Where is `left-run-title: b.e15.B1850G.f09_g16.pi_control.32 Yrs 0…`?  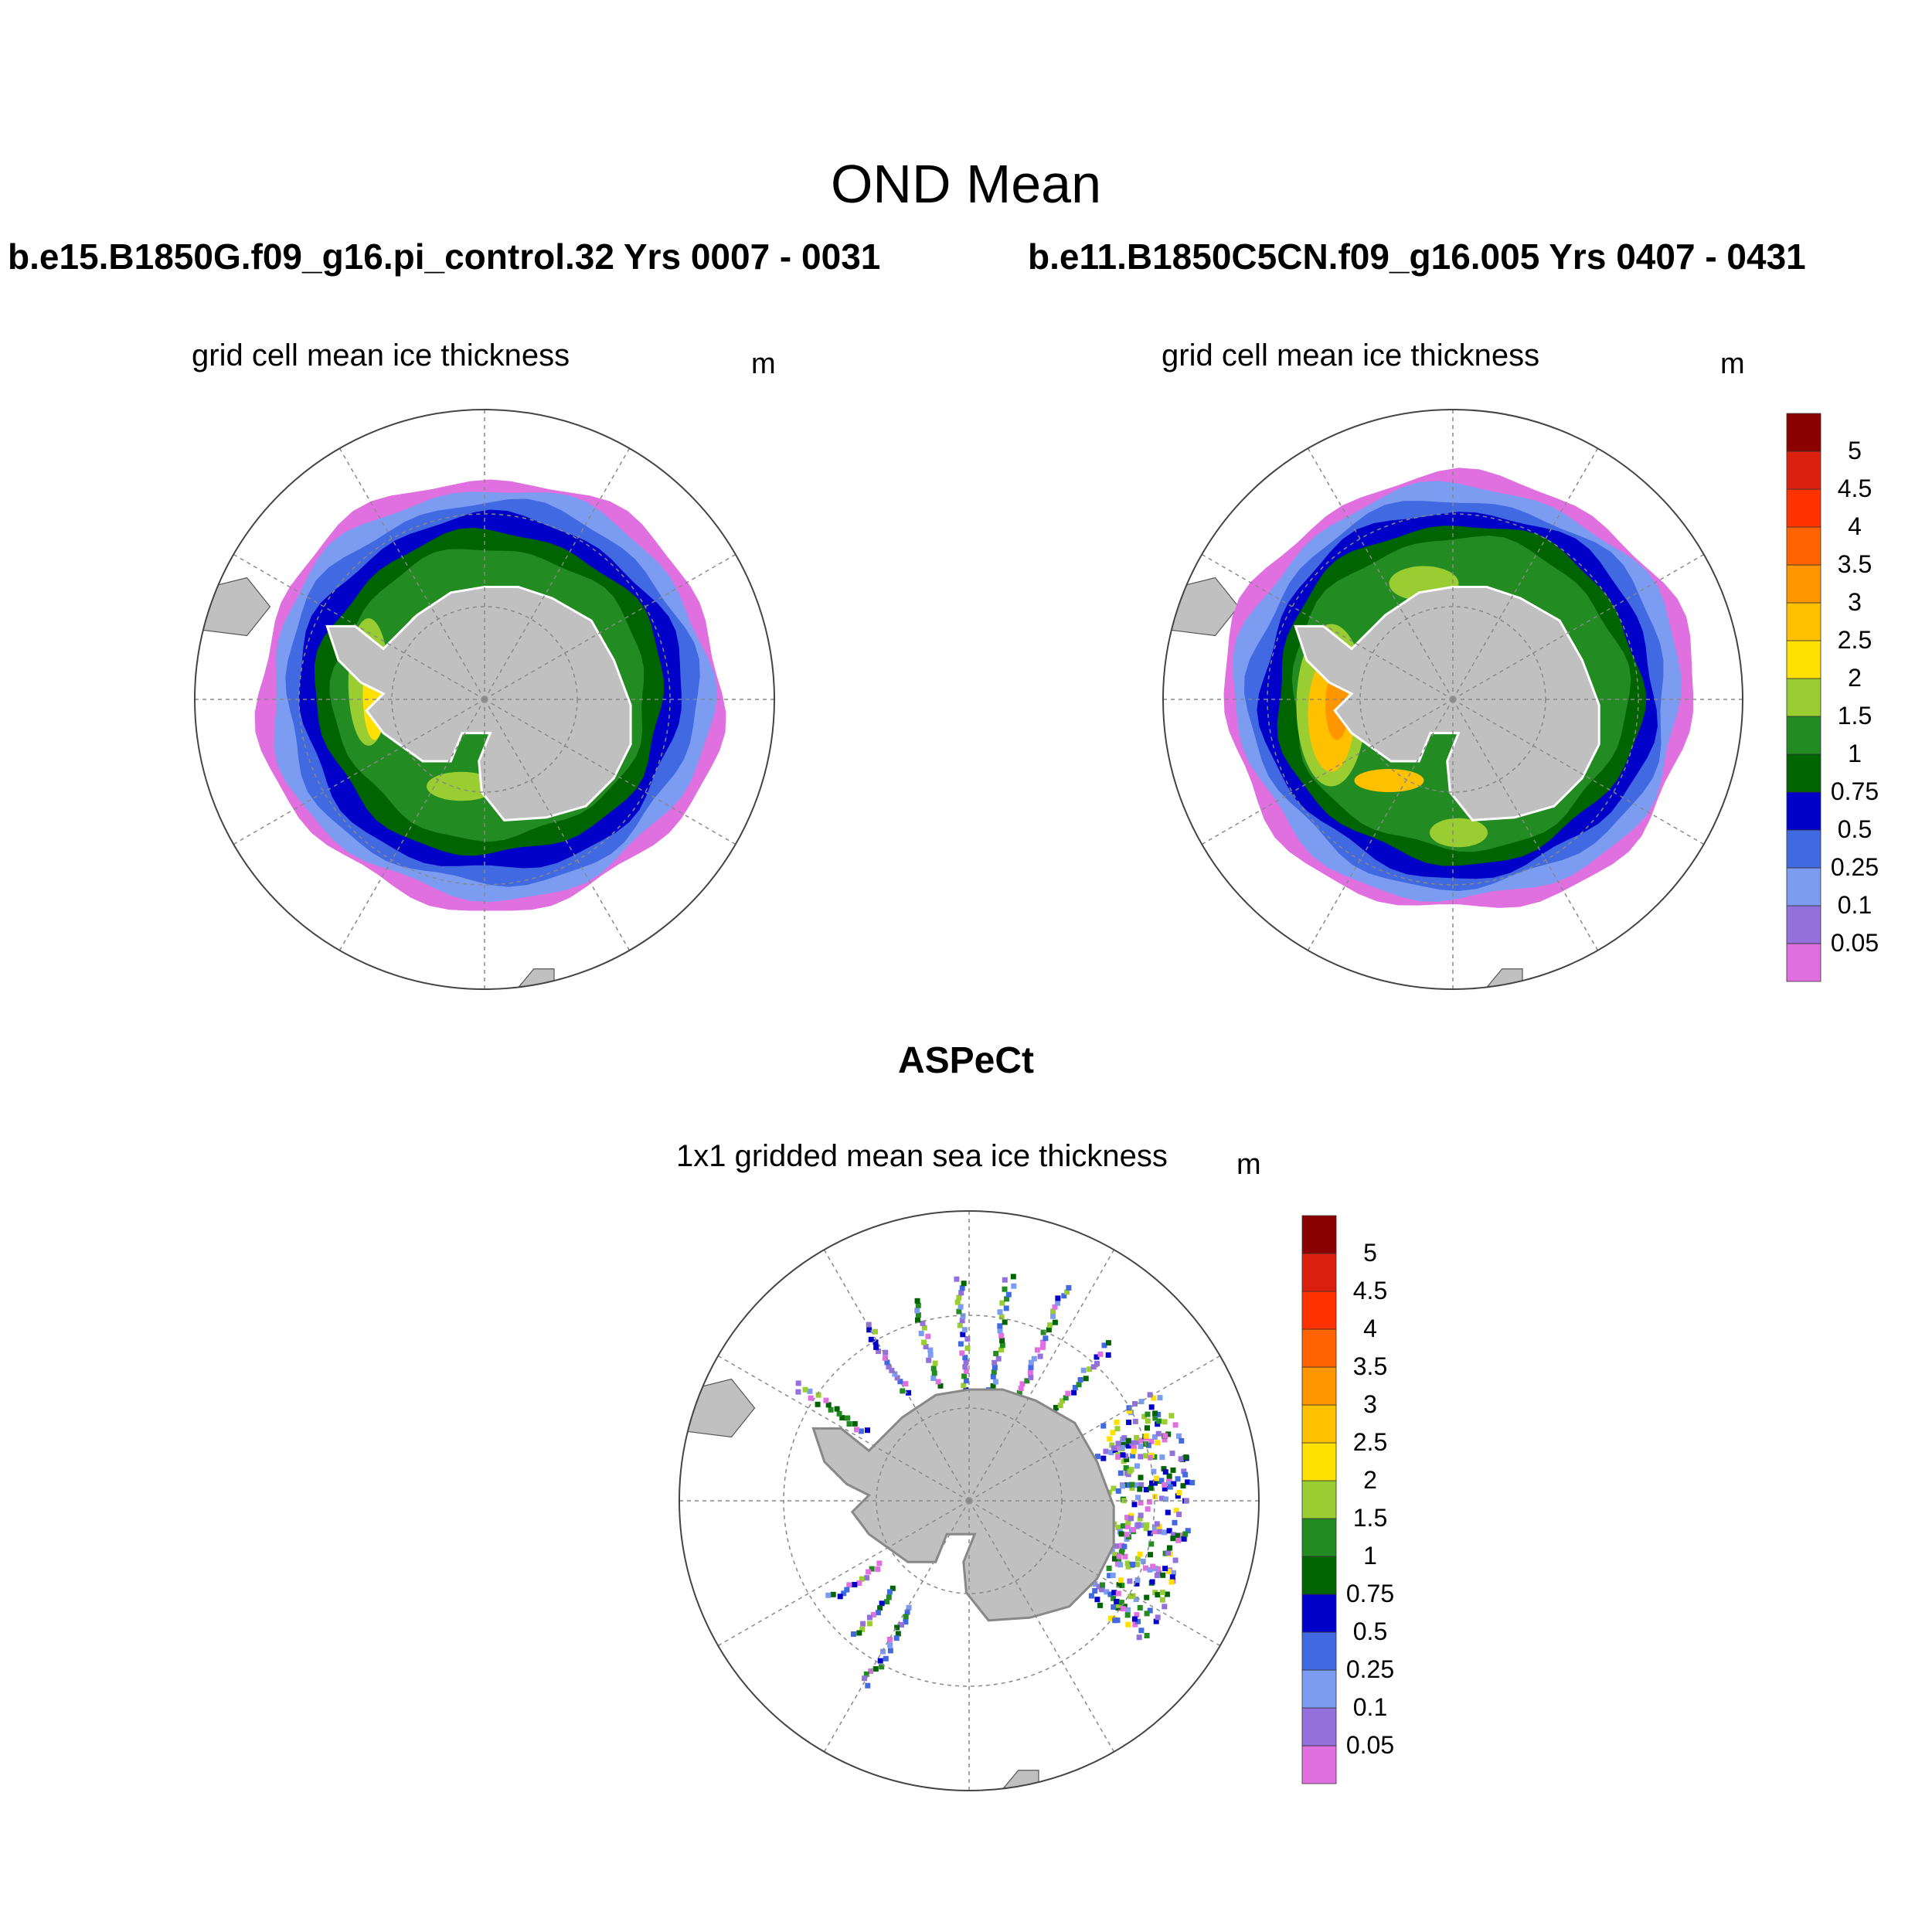 left-run-title: b.e15.B1850G.f09_g16.pi_control.32 Yrs 0… is located at coordinates (445, 257).